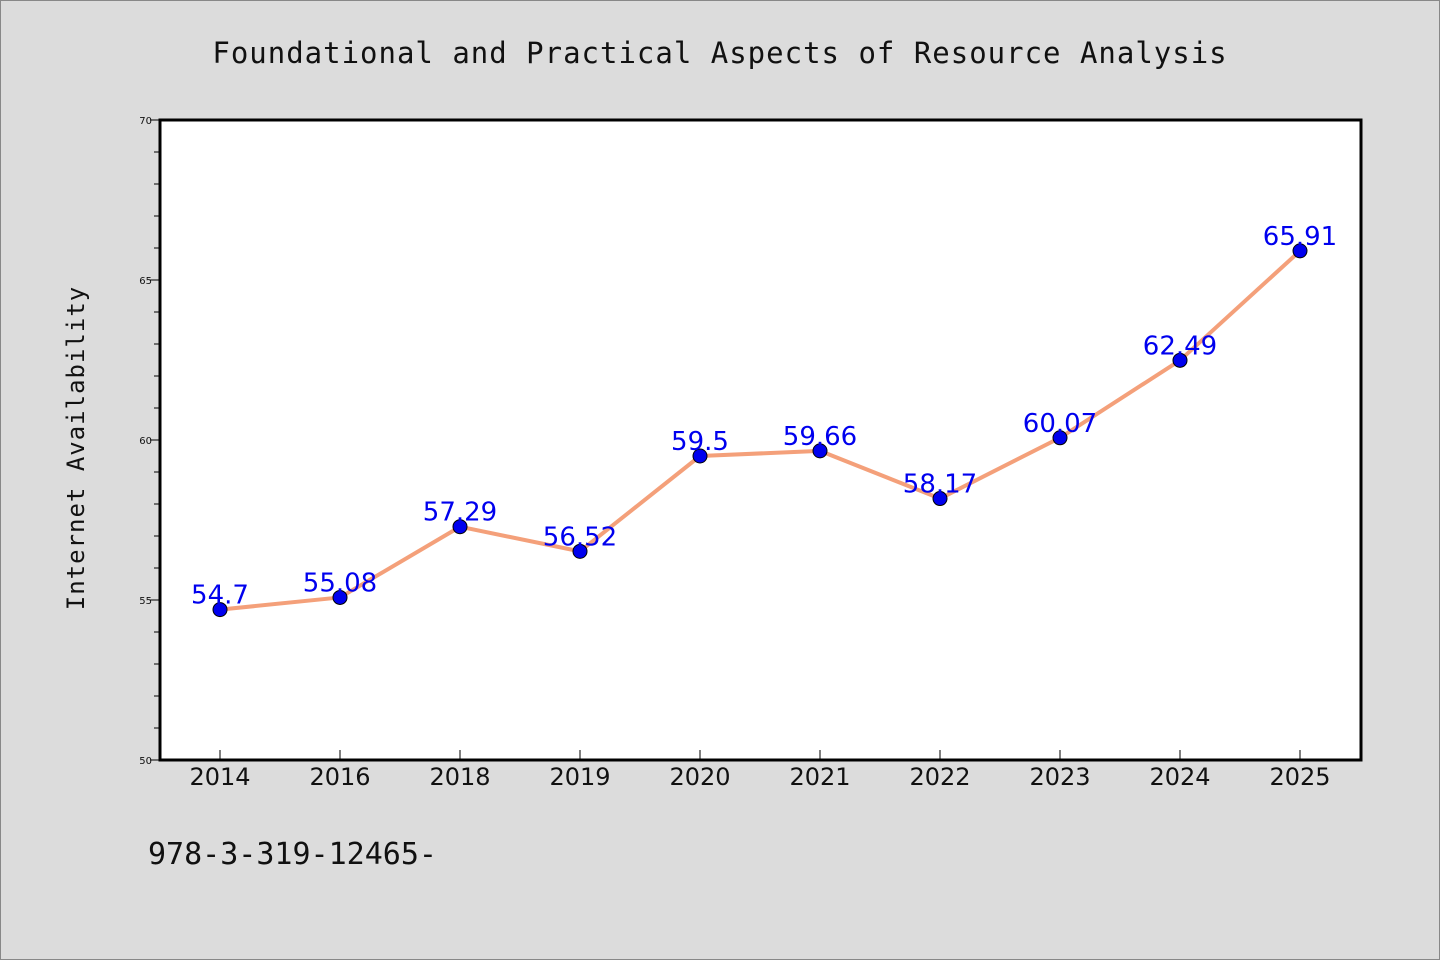 The width and height of the screenshot is (1440, 960). Describe the element at coordinates (760, 770) in the screenshot. I see `x-axis-ticks: 2014 2016 2018 2019 2020 2021 2022 2023 2024 2025` at that location.